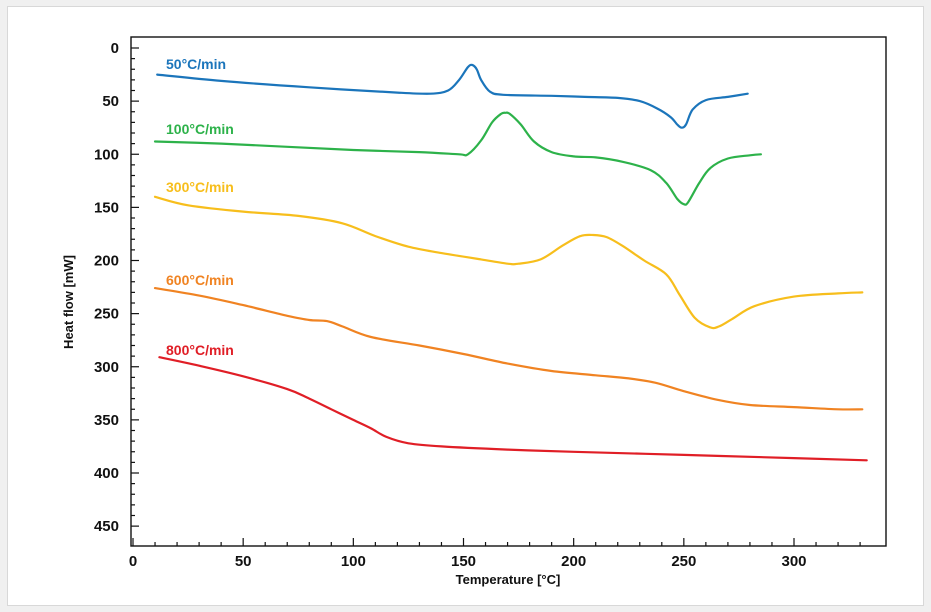 This screenshot has height=612, width=931. I want to click on x-tick-label: 0, so click(133, 561).